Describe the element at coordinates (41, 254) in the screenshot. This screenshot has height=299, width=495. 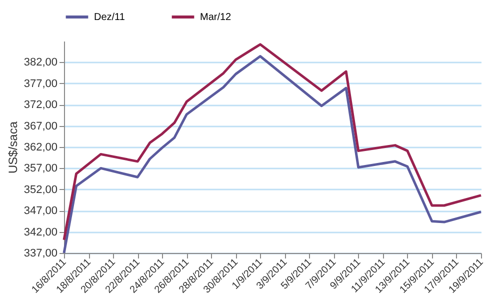
I see `y-tick-label: 337,00` at that location.